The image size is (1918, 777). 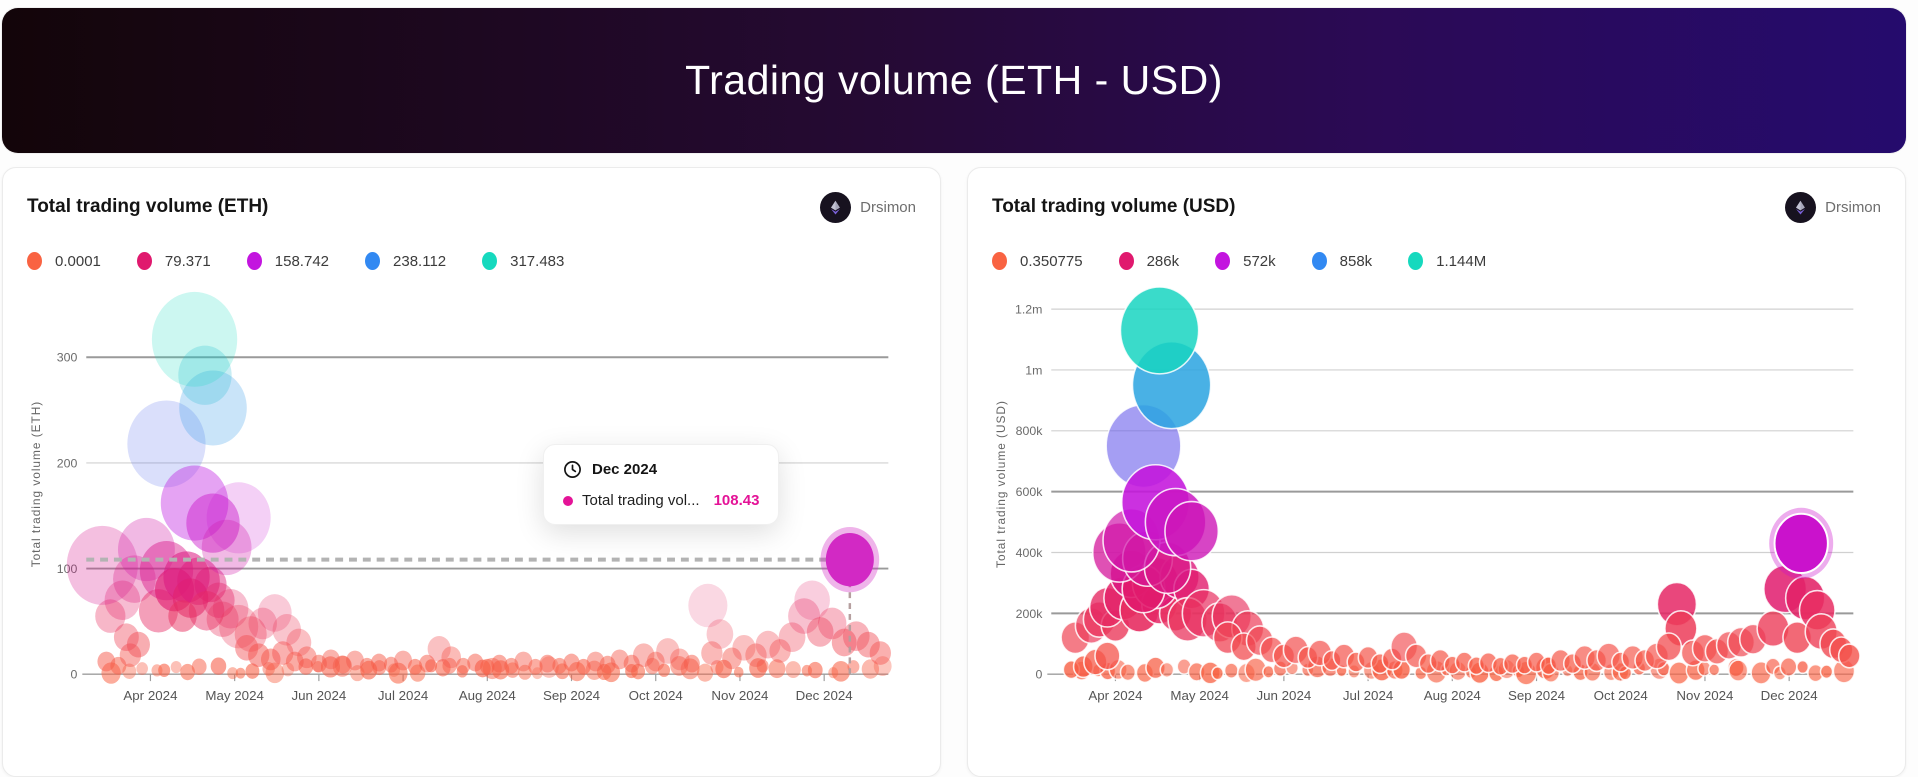 What do you see at coordinates (1341, 261) in the screenshot?
I see `legend-item: 858k` at bounding box center [1341, 261].